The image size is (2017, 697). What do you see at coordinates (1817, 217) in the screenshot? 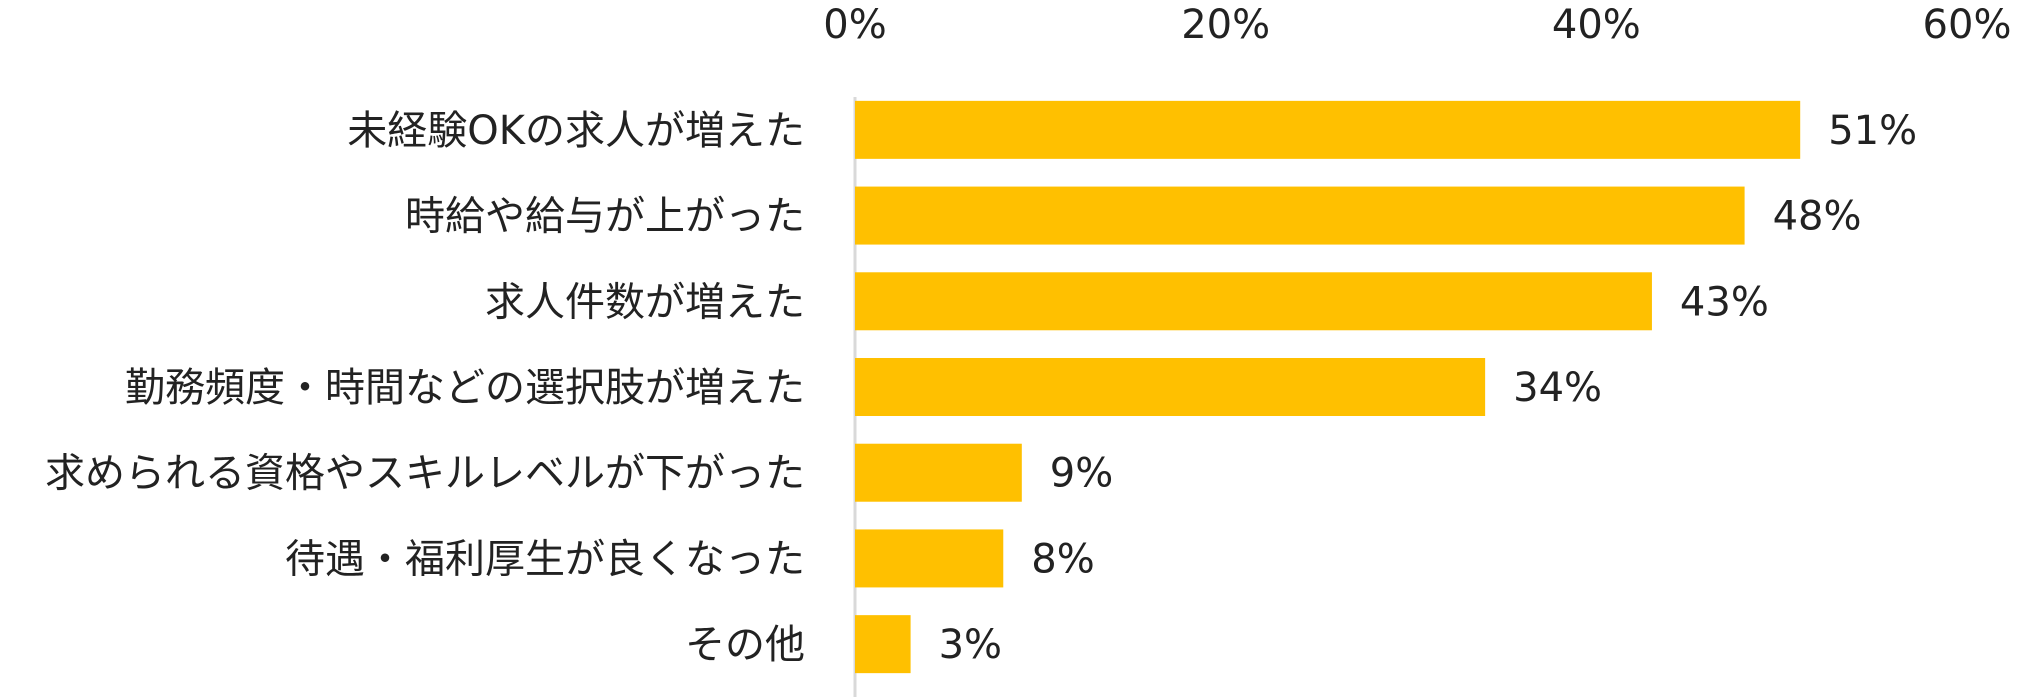
I see `data-label: 48%` at bounding box center [1817, 217].